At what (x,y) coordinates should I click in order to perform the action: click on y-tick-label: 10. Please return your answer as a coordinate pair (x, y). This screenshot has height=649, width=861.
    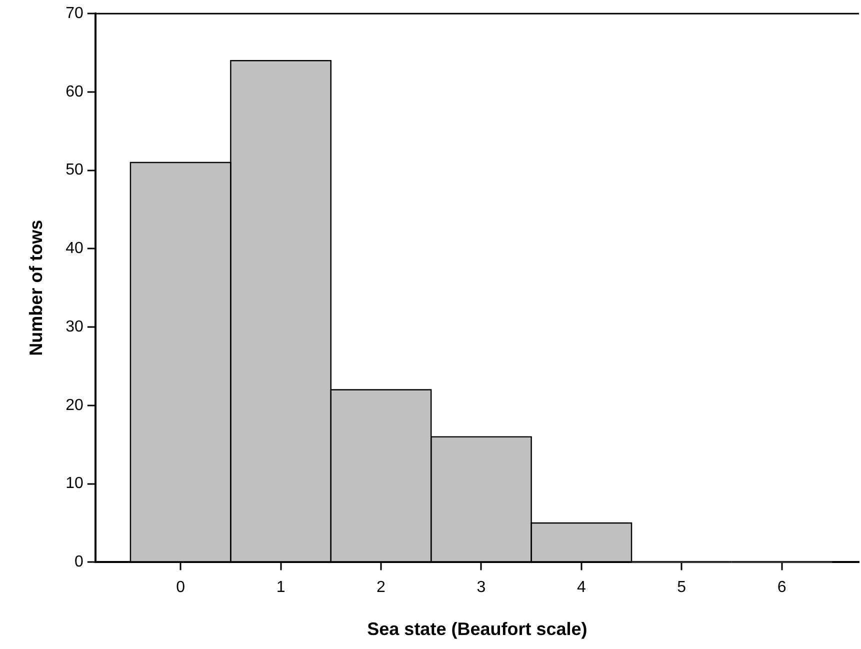
    Looking at the image, I should click on (75, 483).